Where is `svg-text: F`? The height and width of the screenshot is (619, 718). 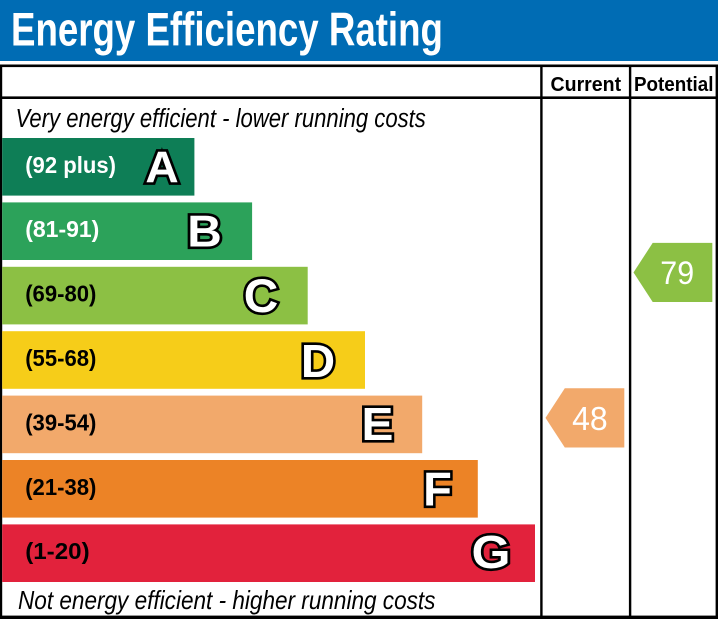 svg-text: F is located at coordinates (437, 489).